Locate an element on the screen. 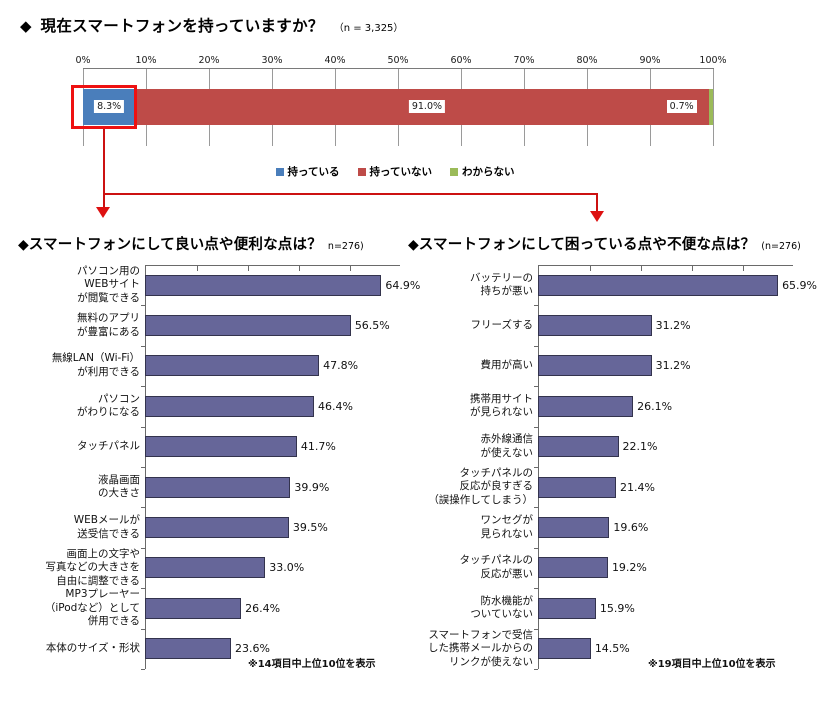  bar-value-label: 56.5% is located at coordinates (372, 326).